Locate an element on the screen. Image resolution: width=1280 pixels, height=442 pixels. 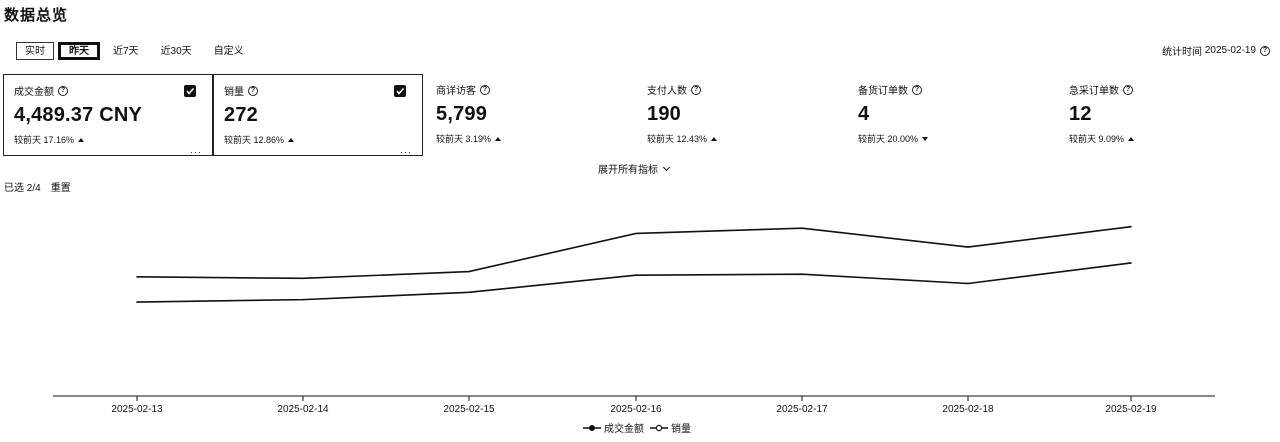
legend-item-gmv: 成交金额 is located at coordinates (613, 427).